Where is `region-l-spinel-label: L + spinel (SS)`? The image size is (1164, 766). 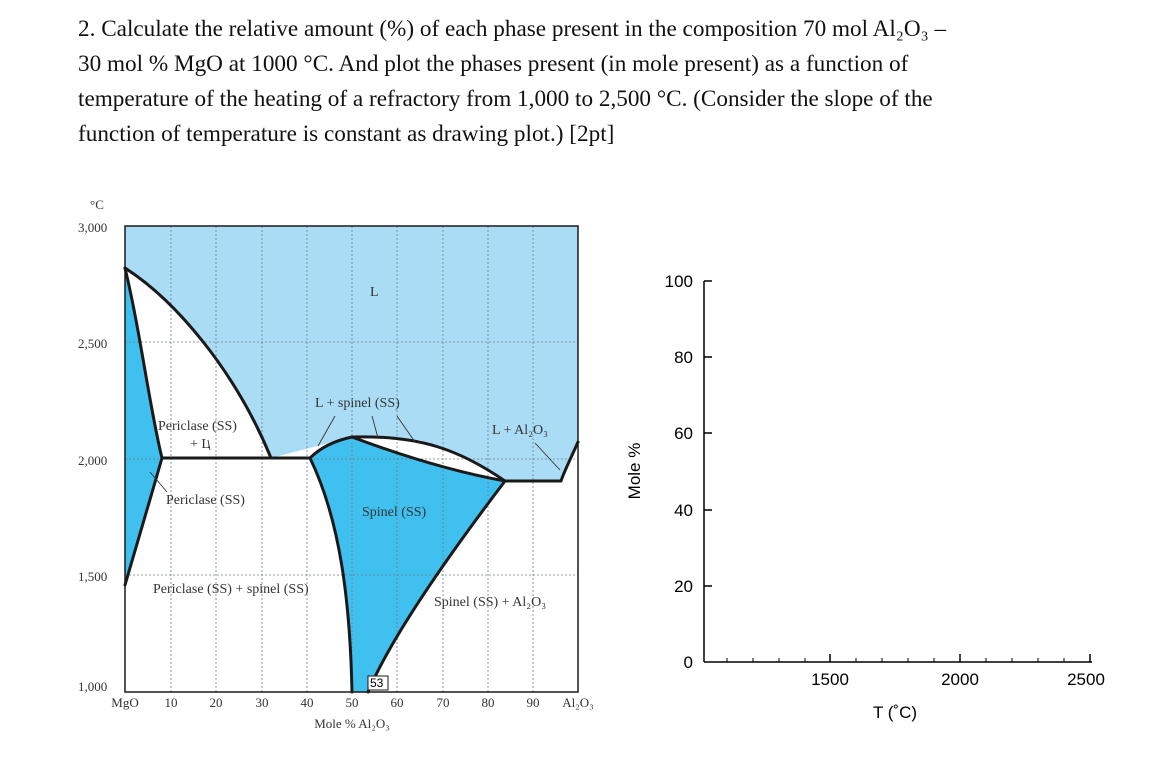
region-l-spinel-label: L + spinel (SS) is located at coordinates (357, 403).